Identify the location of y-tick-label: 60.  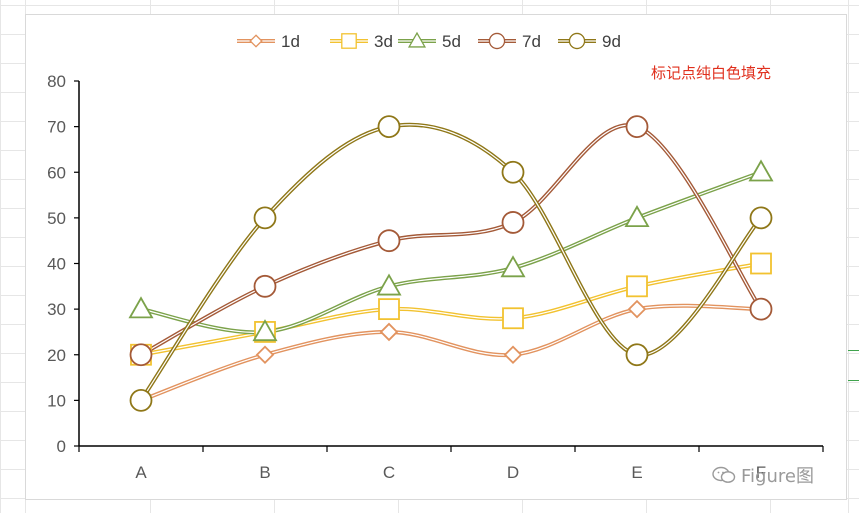
(56, 172).